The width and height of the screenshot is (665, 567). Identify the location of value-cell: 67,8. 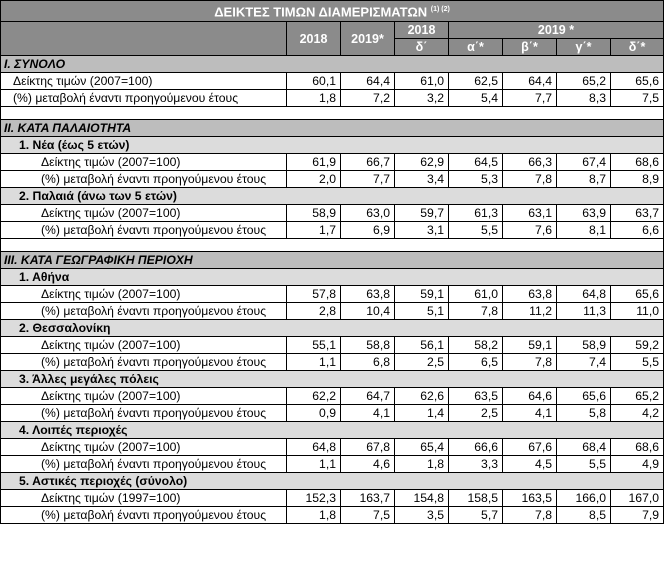
(367, 447).